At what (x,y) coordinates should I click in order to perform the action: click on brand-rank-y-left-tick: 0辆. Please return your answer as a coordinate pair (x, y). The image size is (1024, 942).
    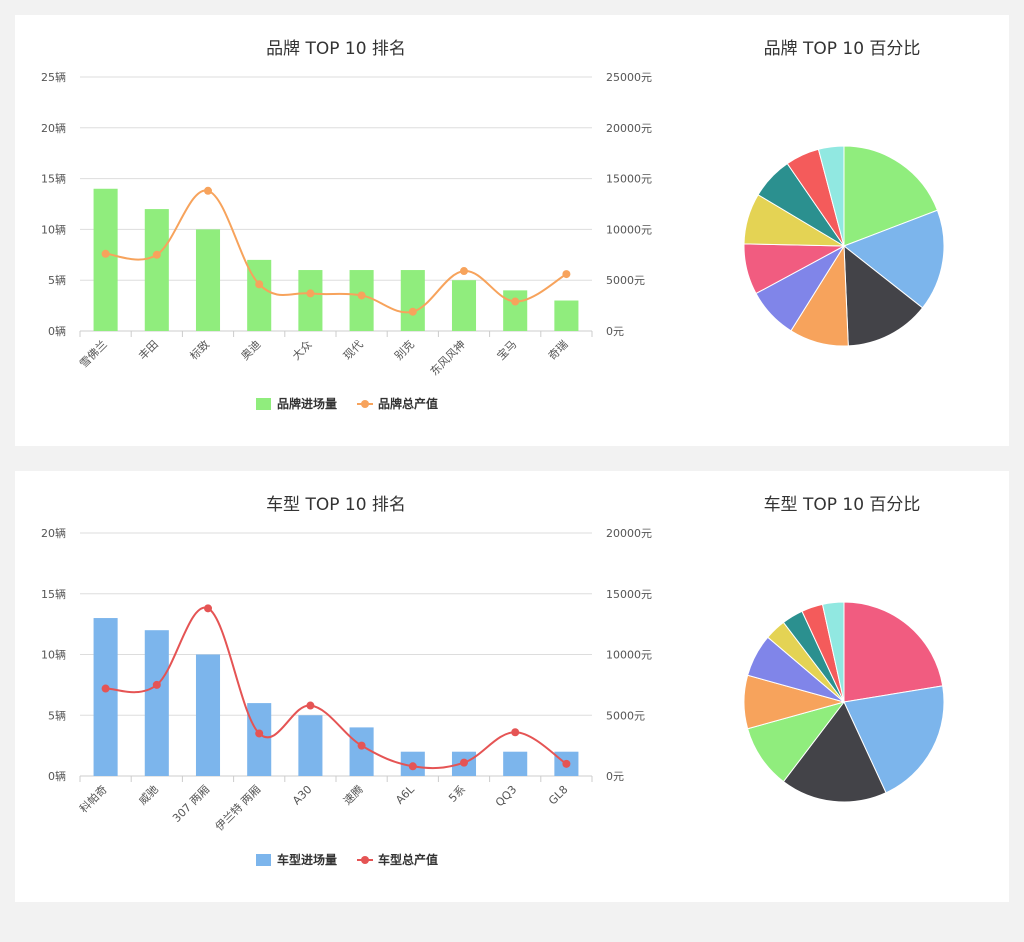
    Looking at the image, I should click on (57, 331).